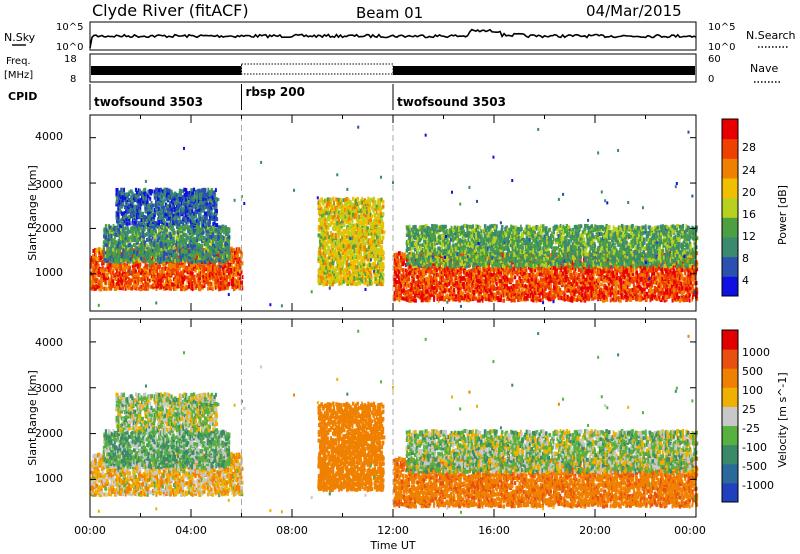 The height and width of the screenshot is (554, 800). What do you see at coordinates (73, 79) in the screenshot?
I see `freq-tick-bottom: 8` at bounding box center [73, 79].